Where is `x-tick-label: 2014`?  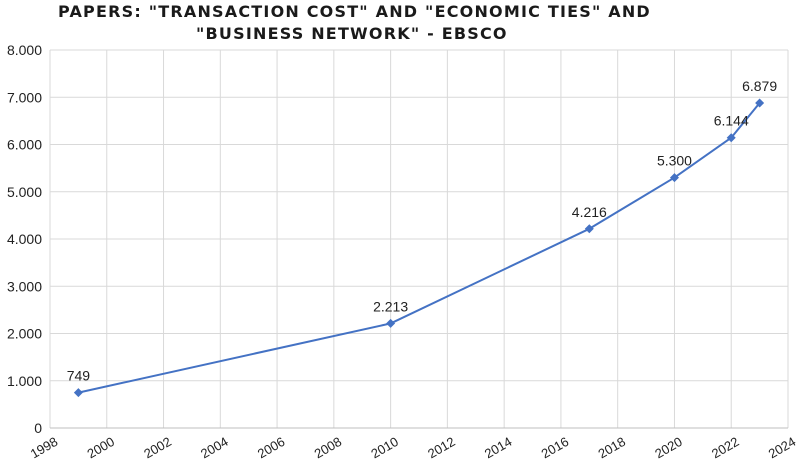 x-tick-label: 2014 is located at coordinates (498, 447).